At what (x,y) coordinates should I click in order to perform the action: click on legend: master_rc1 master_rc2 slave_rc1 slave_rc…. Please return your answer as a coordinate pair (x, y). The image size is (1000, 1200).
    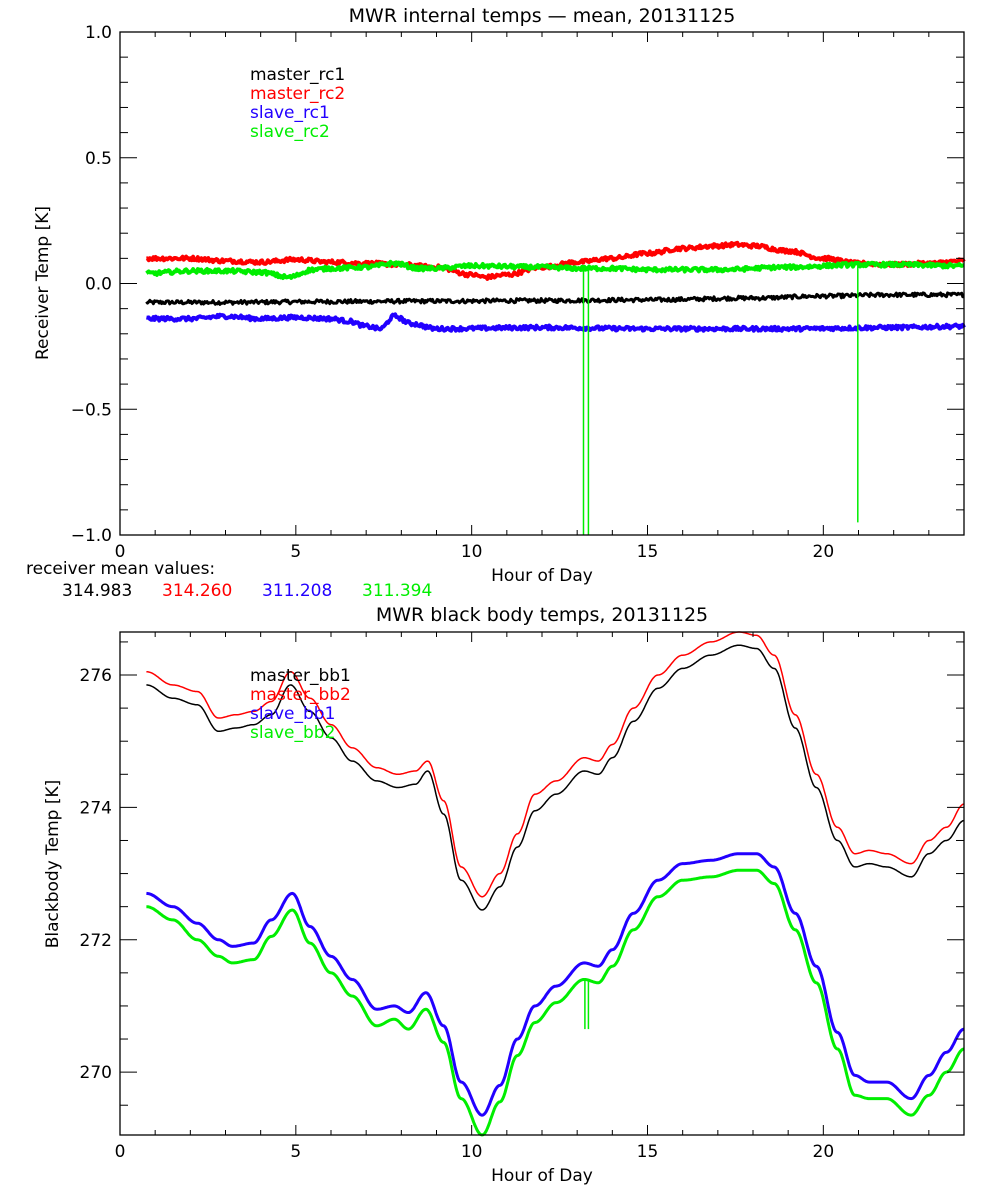
    Looking at the image, I should click on (297, 103).